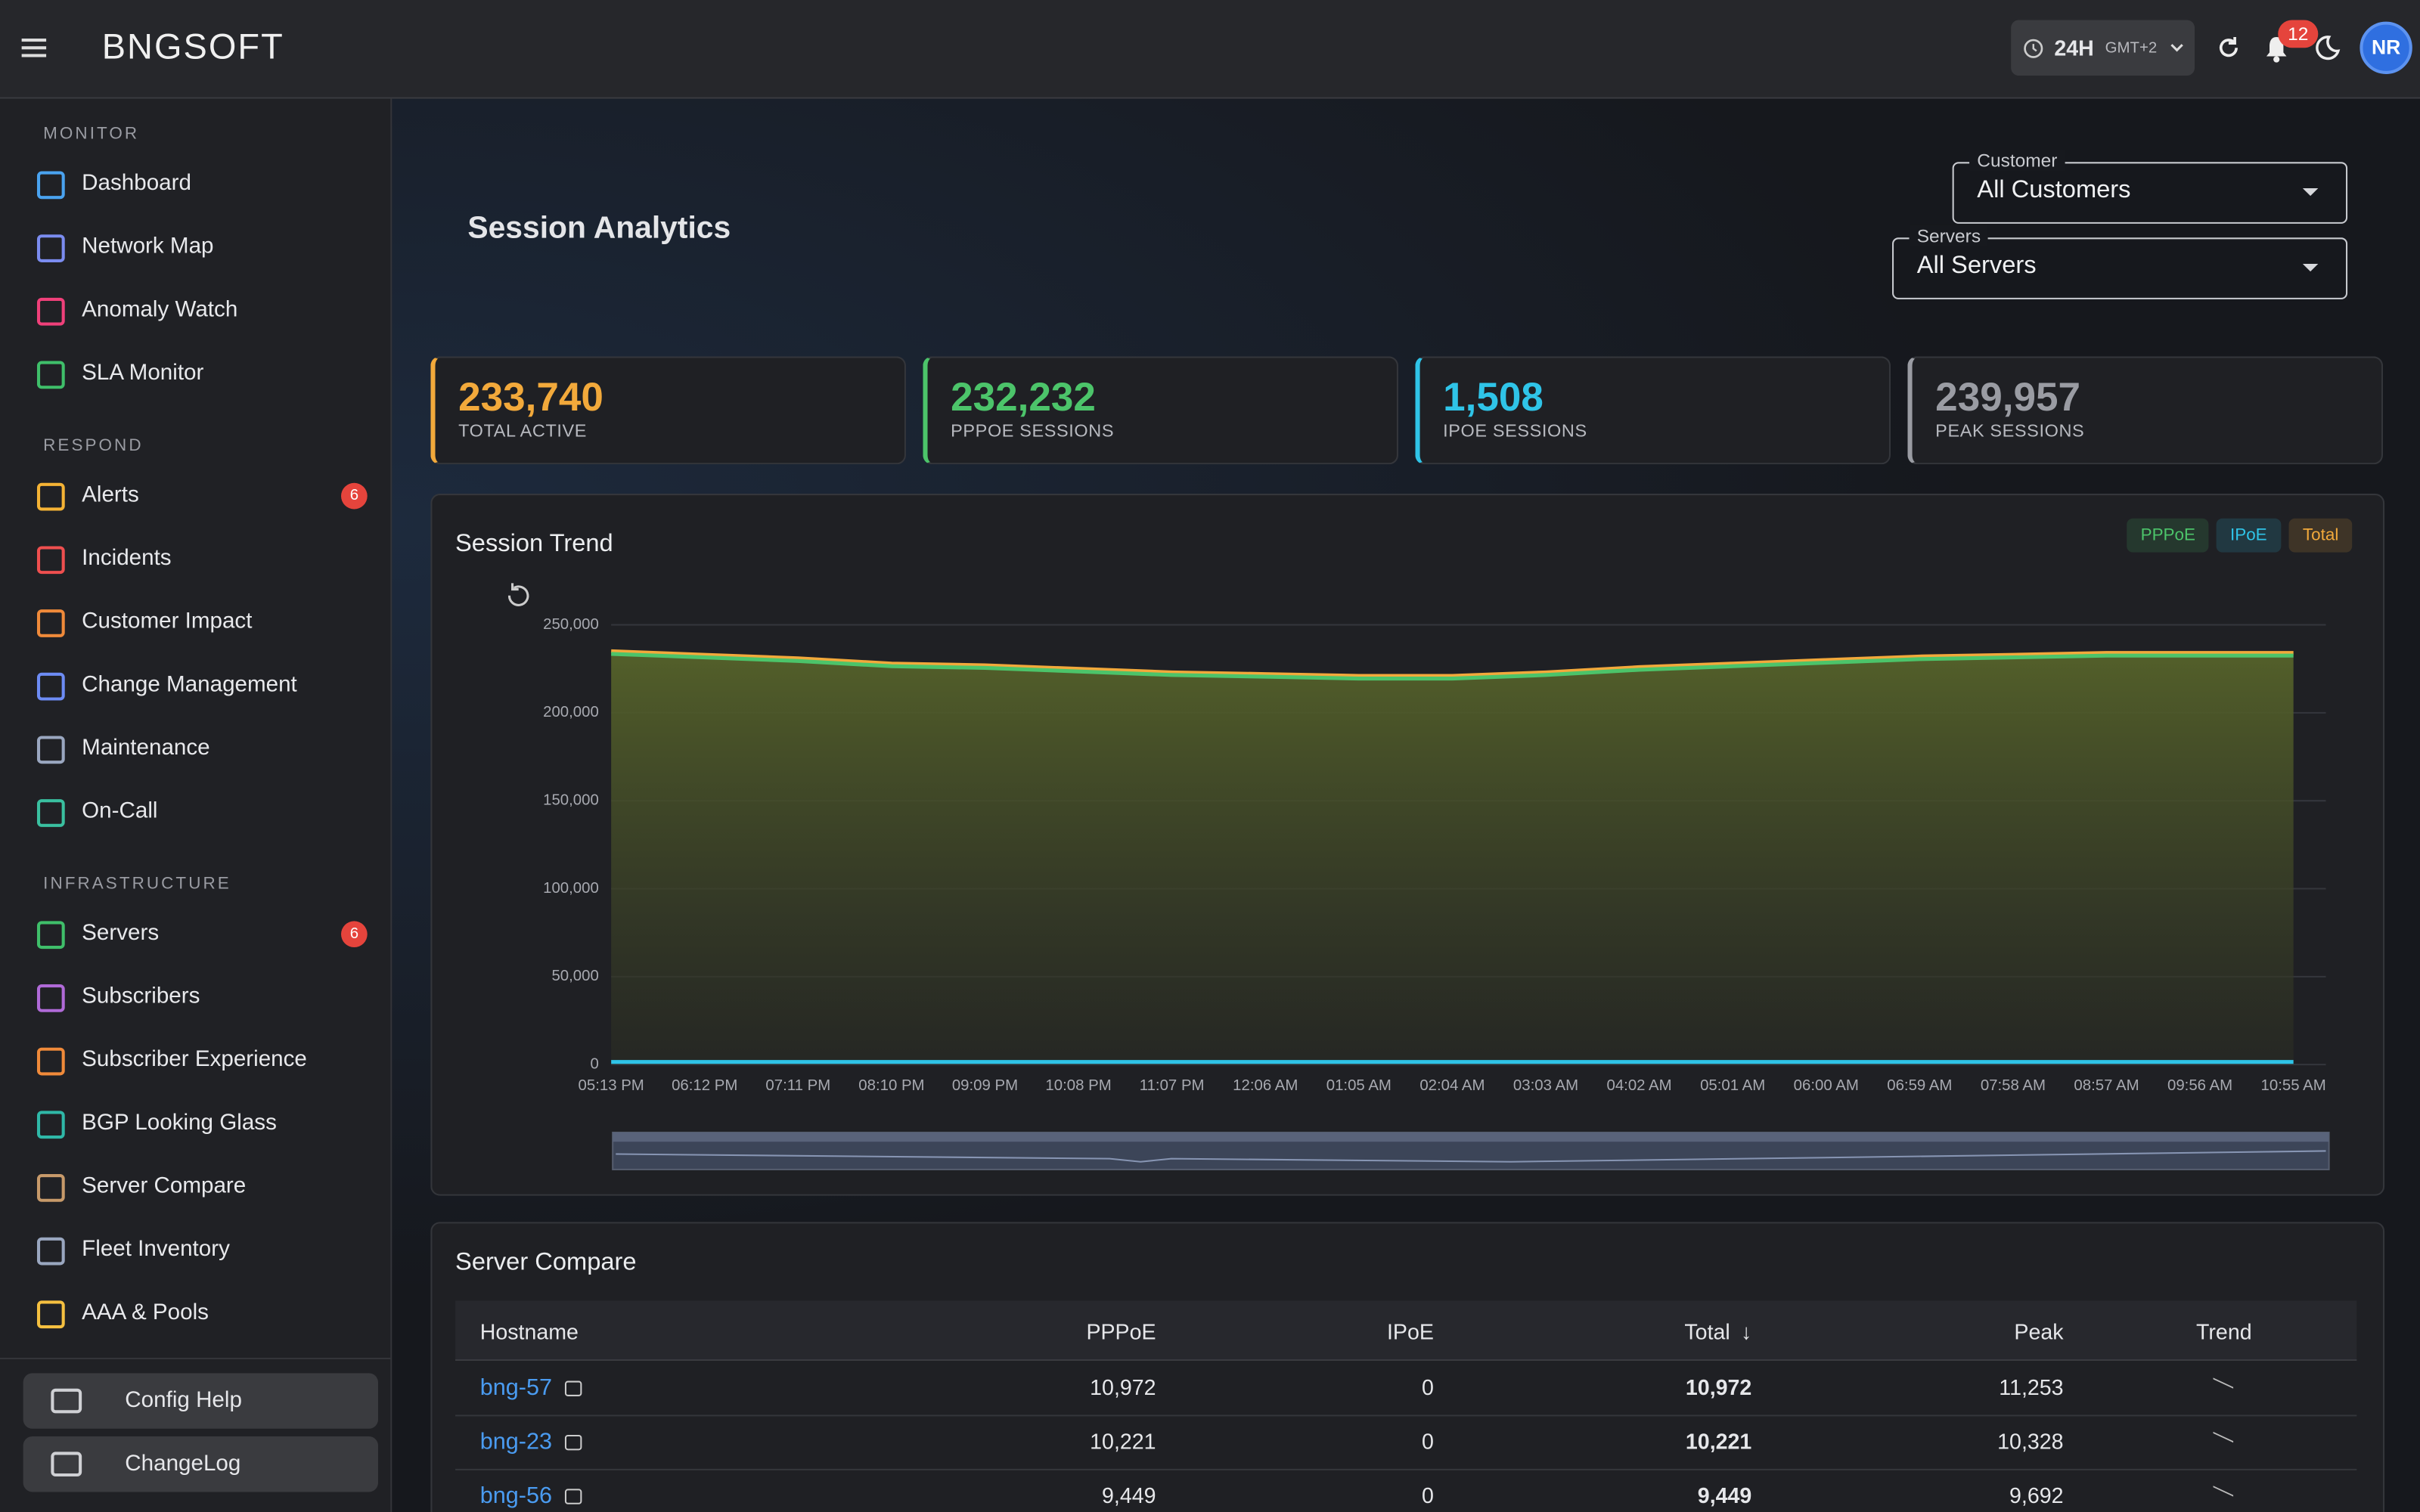 The height and width of the screenshot is (1512, 2420). I want to click on nav-label: Server Compare, so click(164, 1186).